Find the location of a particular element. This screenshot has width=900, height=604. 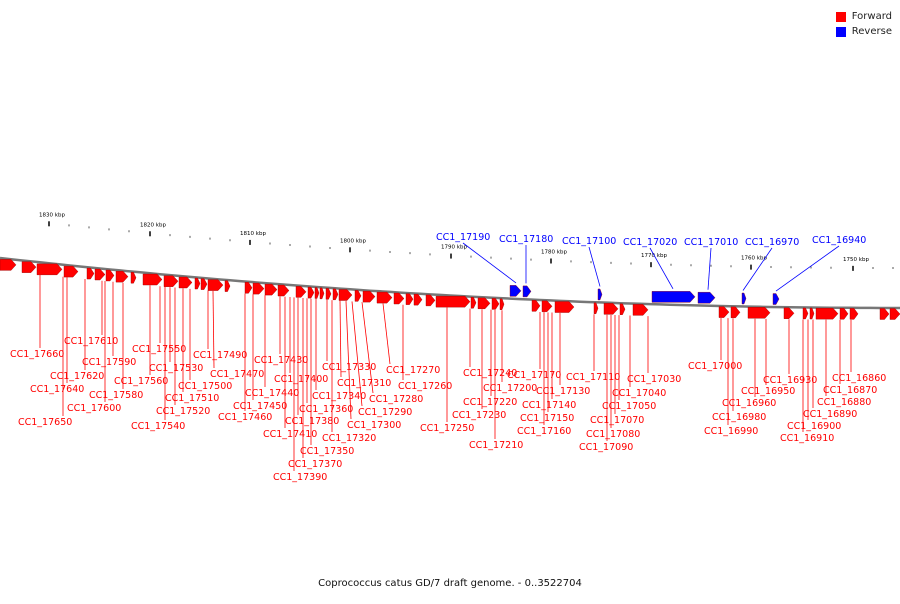

forward-gene-label: CC1_17370 is located at coordinates (315, 464).